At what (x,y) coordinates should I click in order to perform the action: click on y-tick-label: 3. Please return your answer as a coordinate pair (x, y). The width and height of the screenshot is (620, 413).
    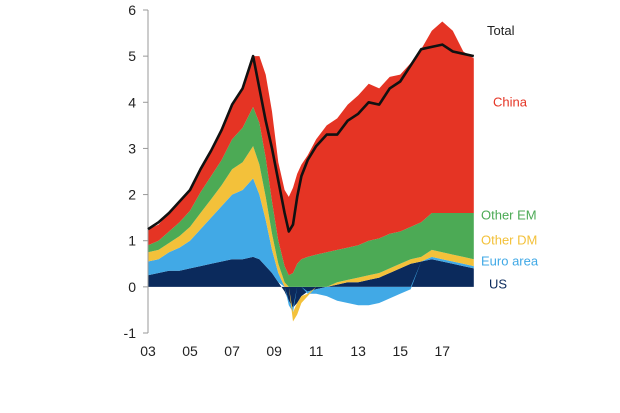
    Looking at the image, I should click on (132, 148).